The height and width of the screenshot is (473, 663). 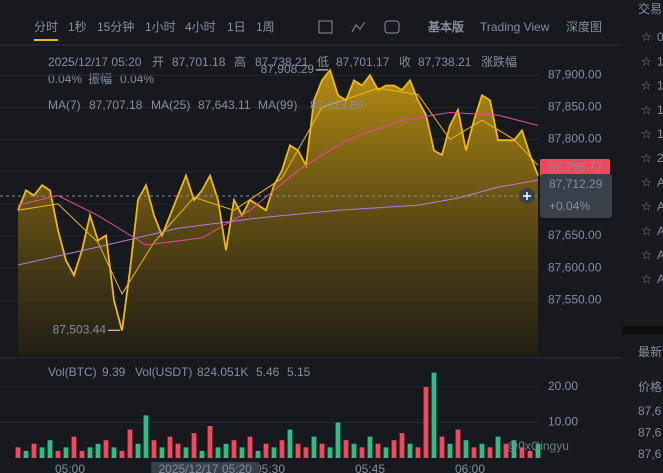 I want to click on info-label: 高, so click(x=240, y=61).